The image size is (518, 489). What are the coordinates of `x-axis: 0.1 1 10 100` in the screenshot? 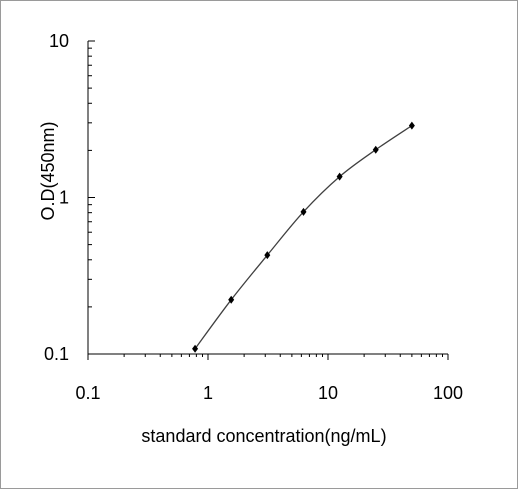 It's located at (269, 378).